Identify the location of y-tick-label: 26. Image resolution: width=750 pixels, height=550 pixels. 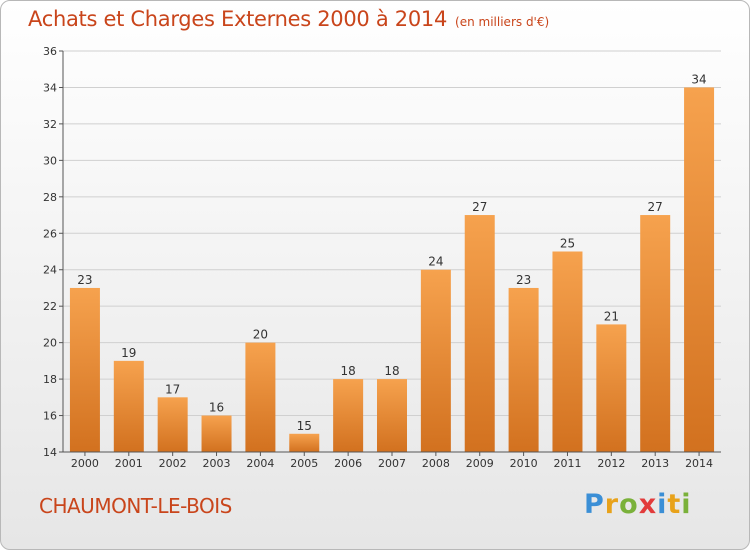
(50, 233).